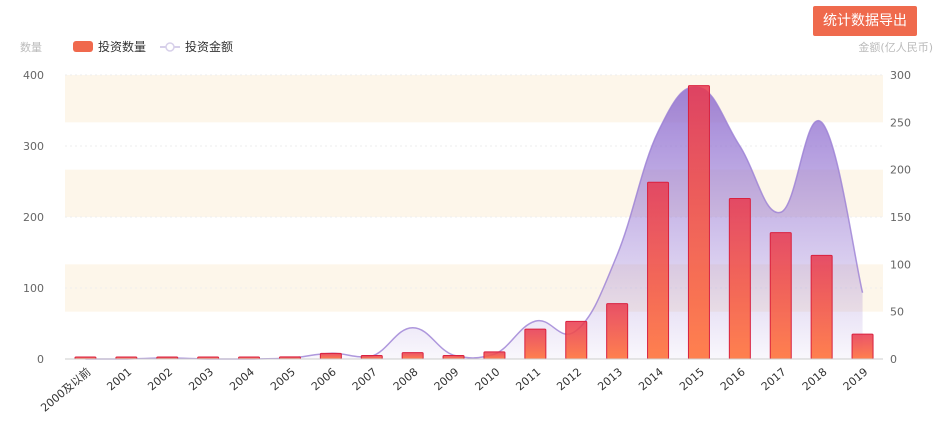  What do you see at coordinates (447, 379) in the screenshot?
I see `x-tick-label: 2009` at bounding box center [447, 379].